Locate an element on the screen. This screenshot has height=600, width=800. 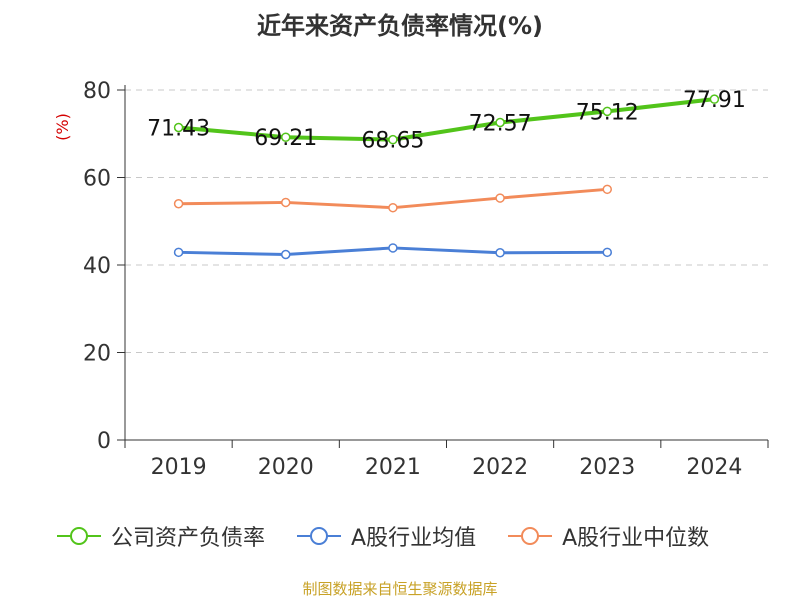
label-layer: 71.43 69.21 68.65 72.57 75.12 77.91 is located at coordinates (446, 121).